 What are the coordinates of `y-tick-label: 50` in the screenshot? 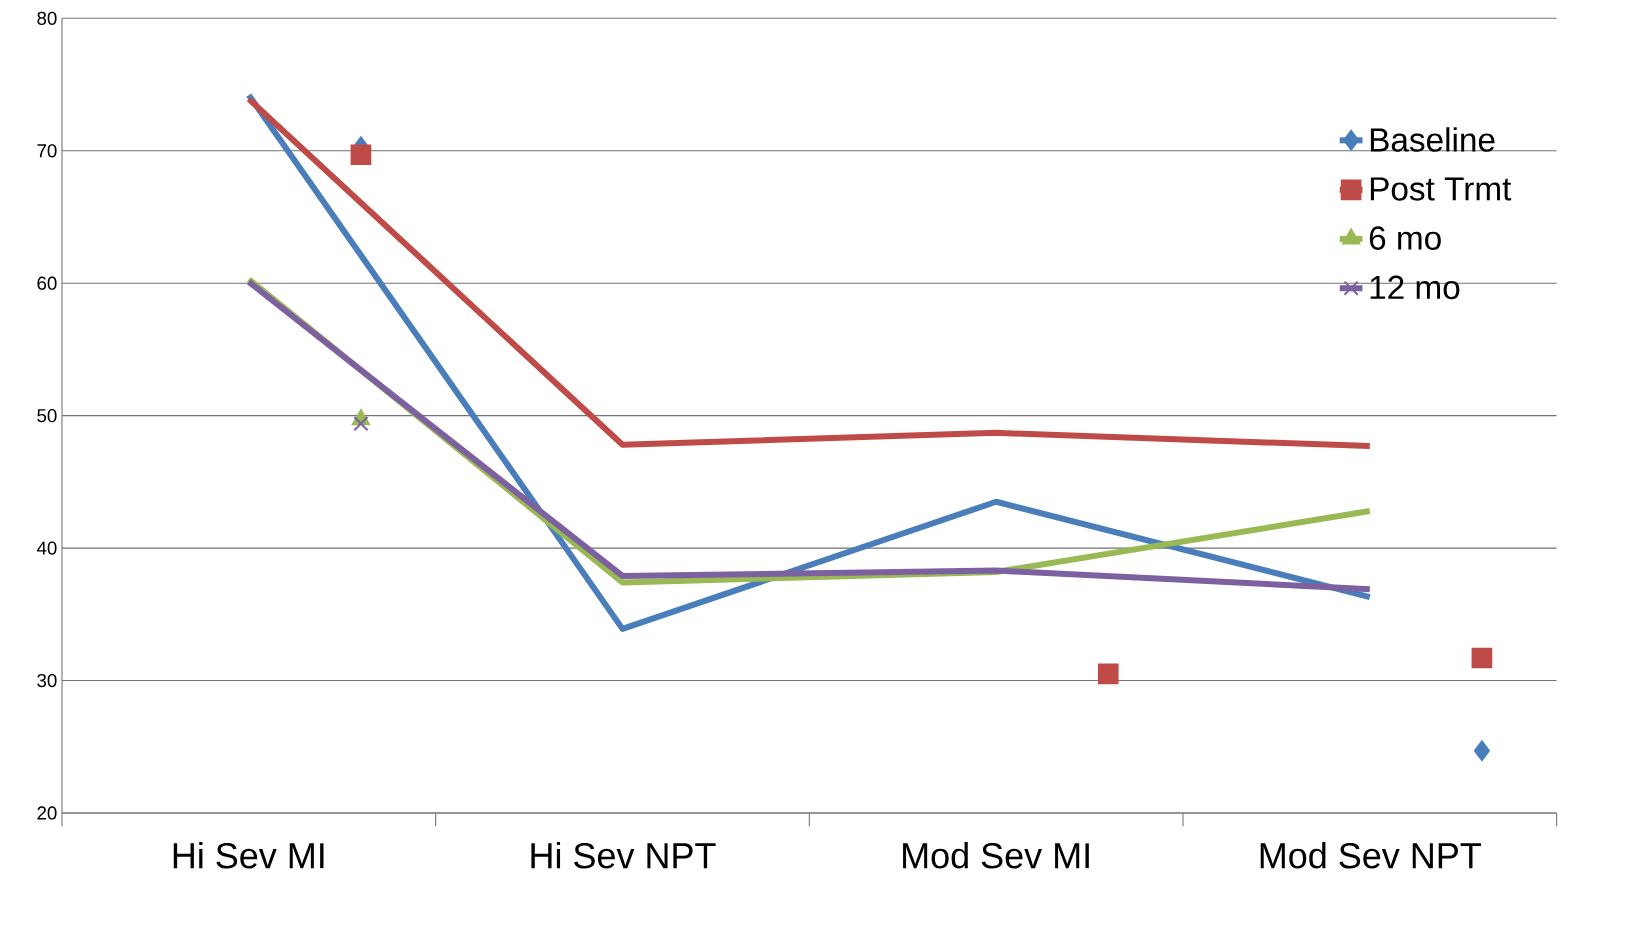 It's located at (47, 416).